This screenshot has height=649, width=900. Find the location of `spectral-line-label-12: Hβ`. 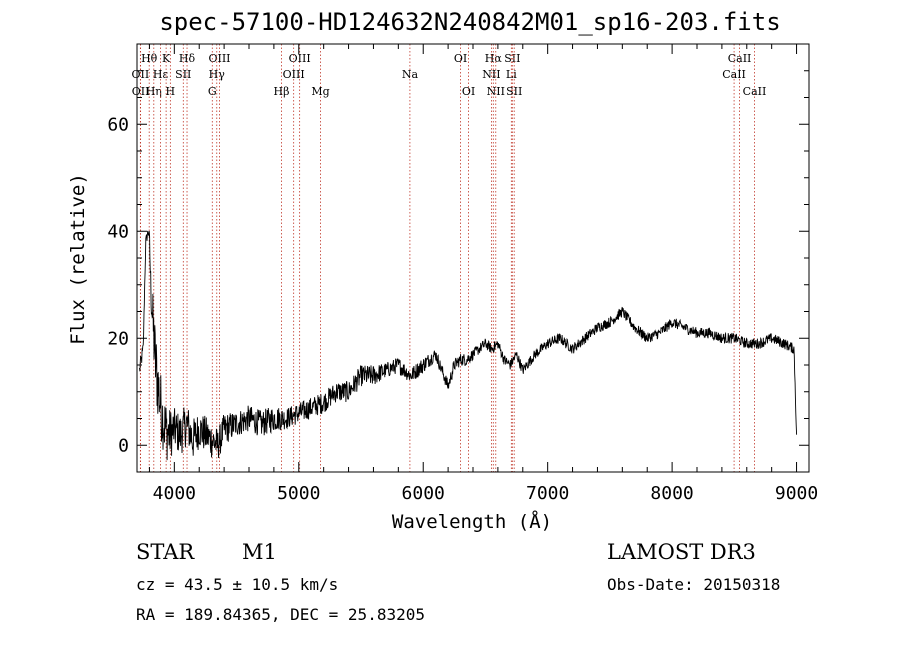

spectral-line-label-12: Hβ is located at coordinates (282, 91).